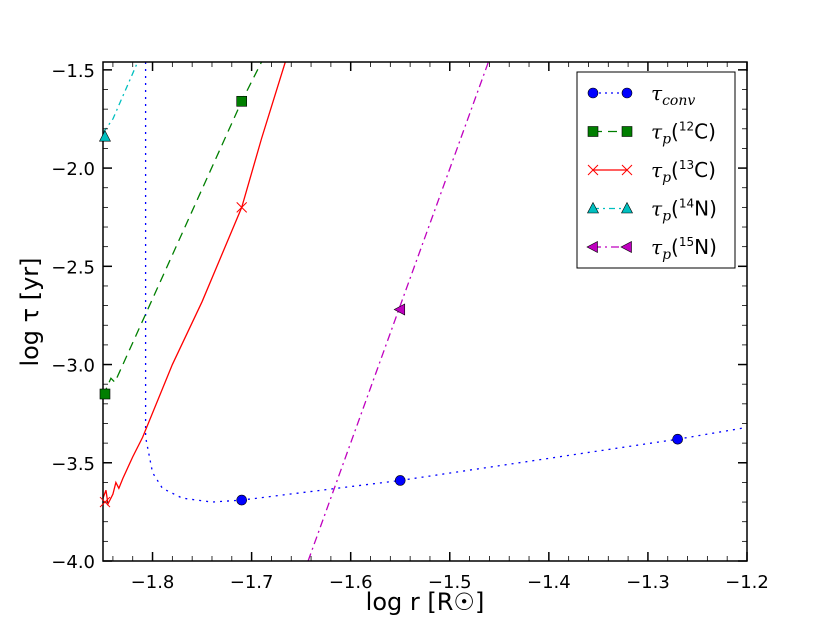  What do you see at coordinates (351, 582) in the screenshot?
I see `x-tick-label: −1.6` at bounding box center [351, 582].